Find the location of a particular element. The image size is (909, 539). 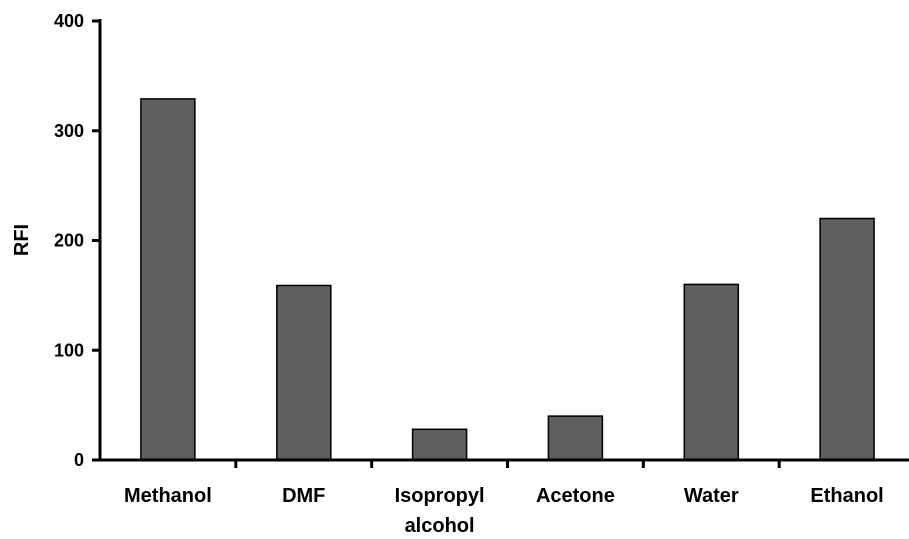

y-ticks-group: 0 100 200 300 400 is located at coordinates (77, 240).